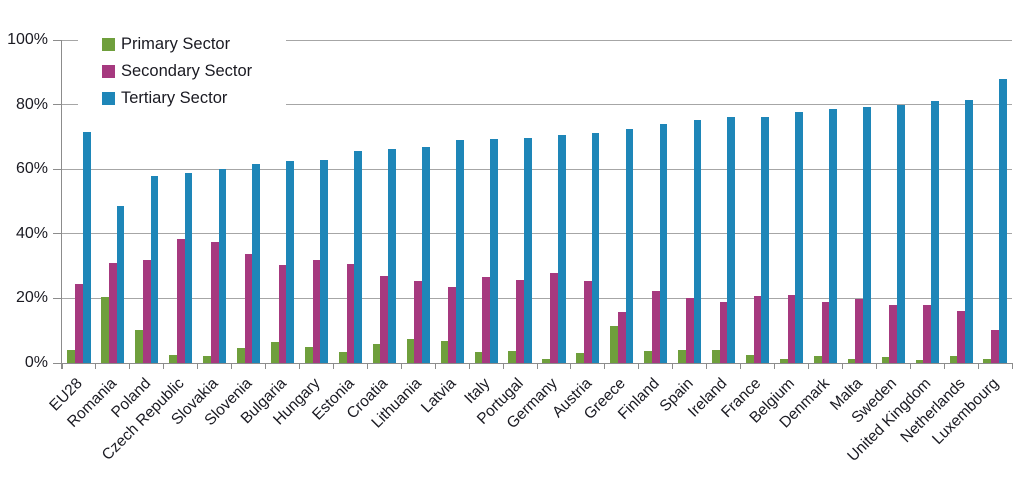  Describe the element at coordinates (188, 268) in the screenshot. I see `bar-tertiary-czech-republic` at that location.